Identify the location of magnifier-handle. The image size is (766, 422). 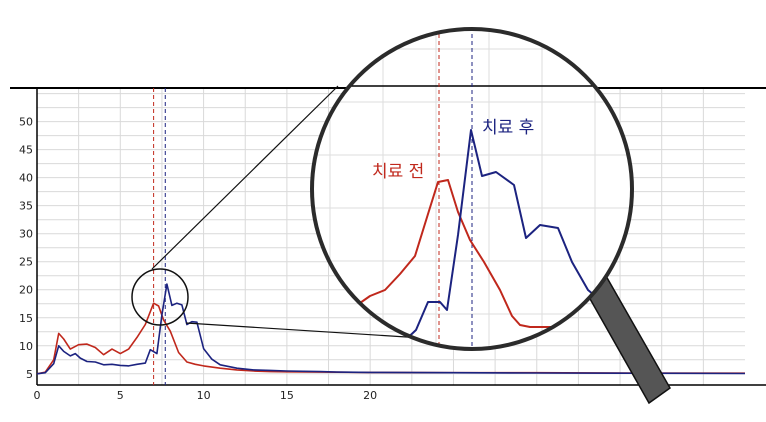
(627, 339).